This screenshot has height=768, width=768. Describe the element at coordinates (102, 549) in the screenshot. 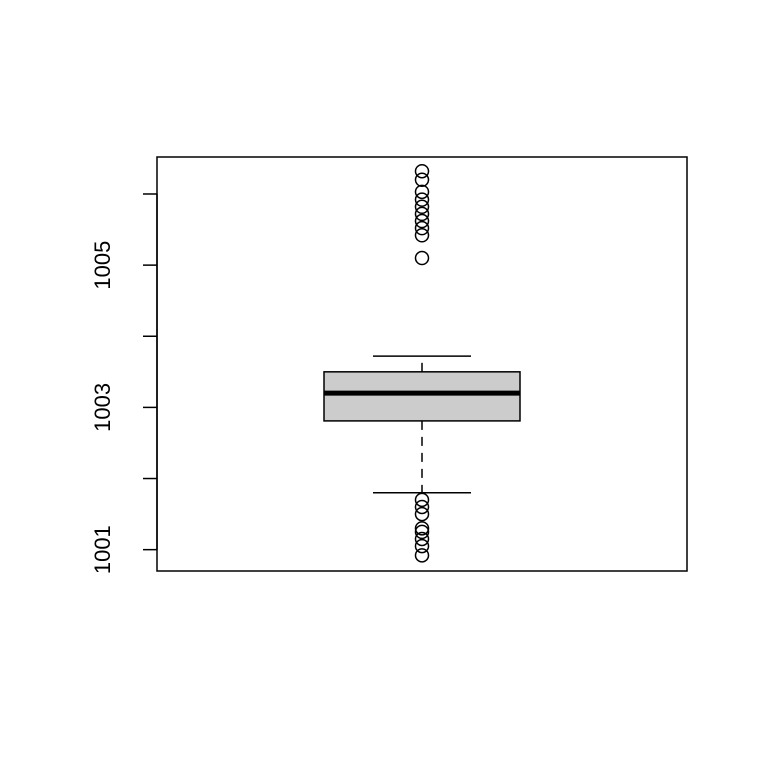

I see `y-tick-label: 1001` at that location.